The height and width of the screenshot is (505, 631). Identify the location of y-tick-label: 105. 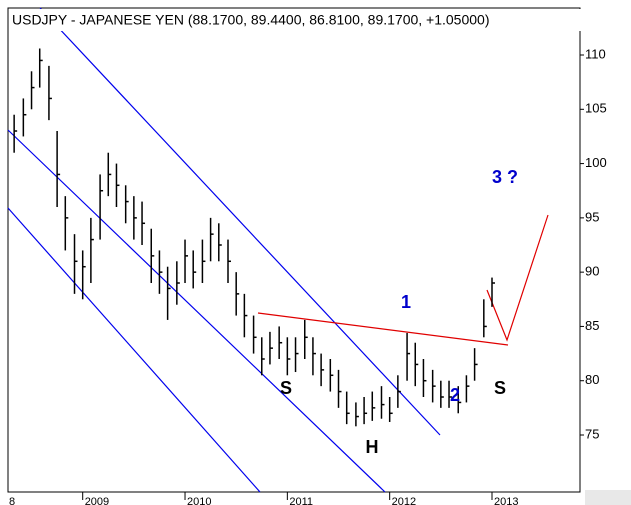
(596, 108).